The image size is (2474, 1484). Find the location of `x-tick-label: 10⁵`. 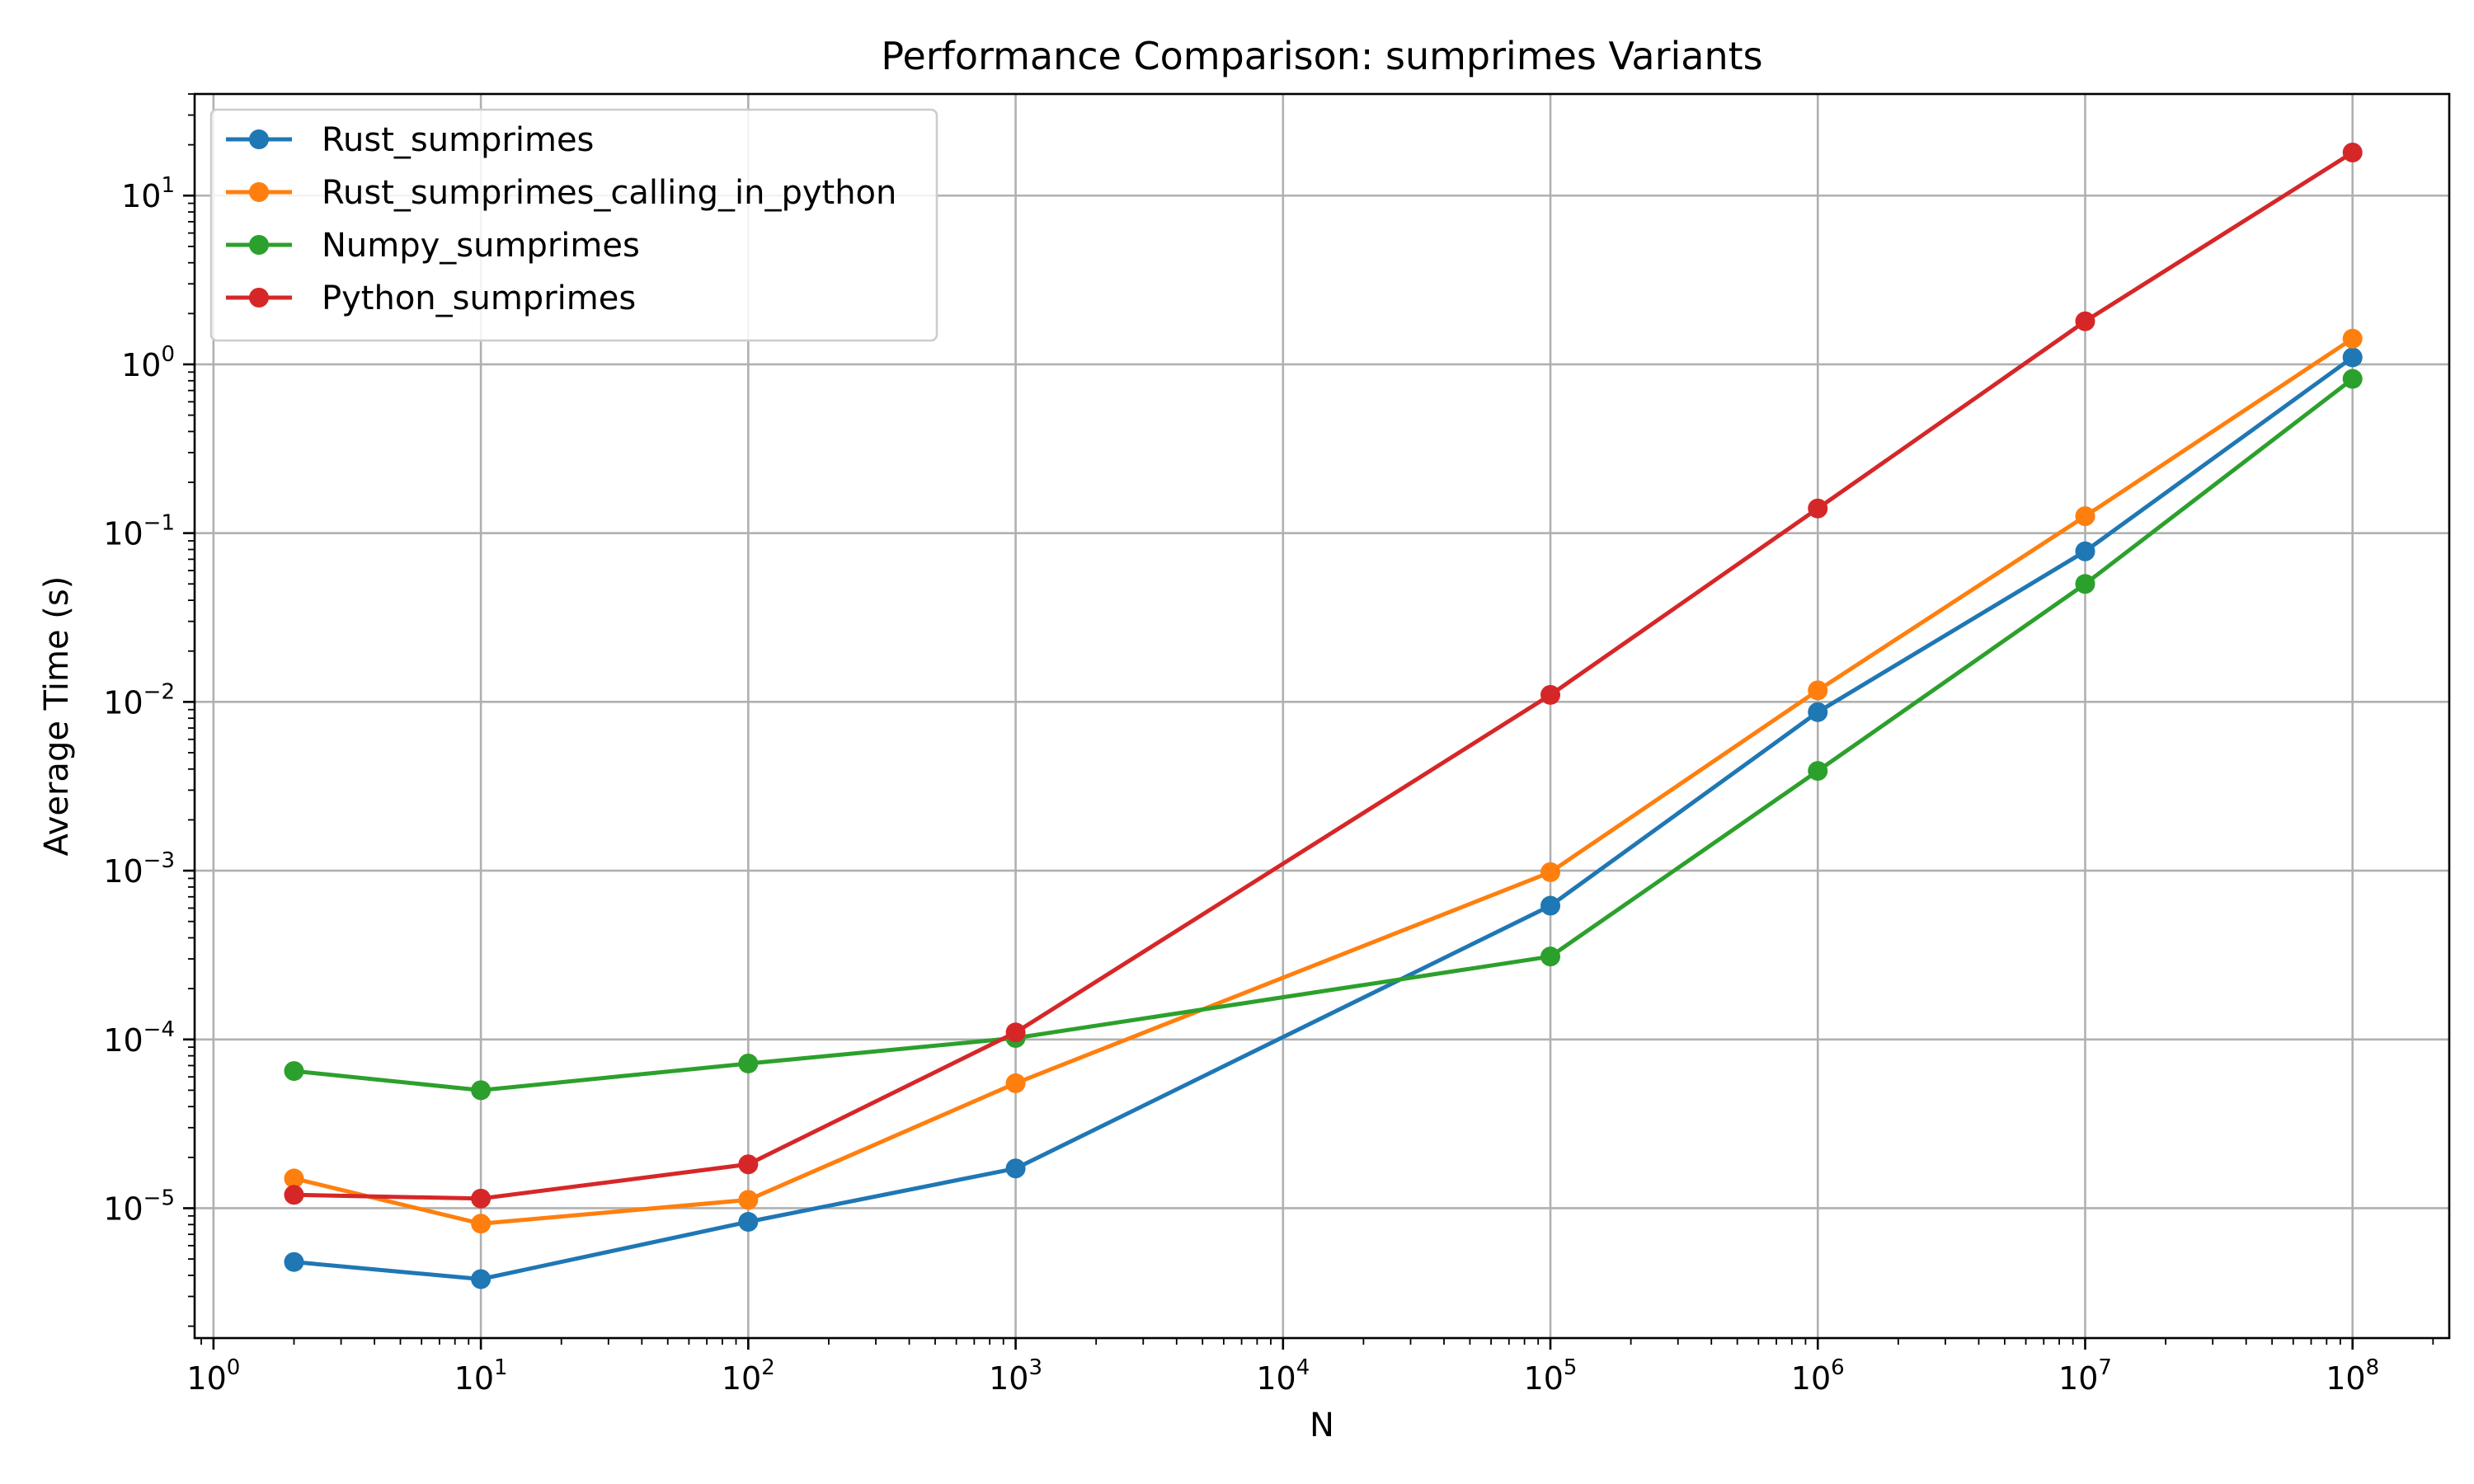

x-tick-label: 10⁵ is located at coordinates (1551, 1376).